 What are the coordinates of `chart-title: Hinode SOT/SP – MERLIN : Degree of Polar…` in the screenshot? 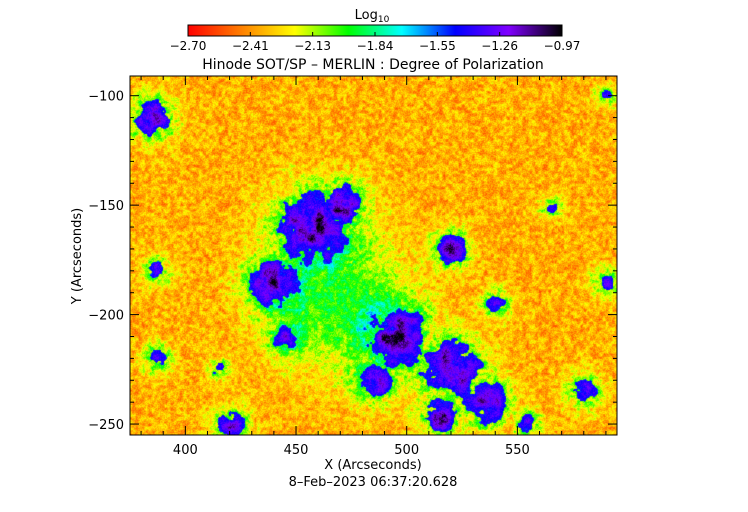 It's located at (373, 65).